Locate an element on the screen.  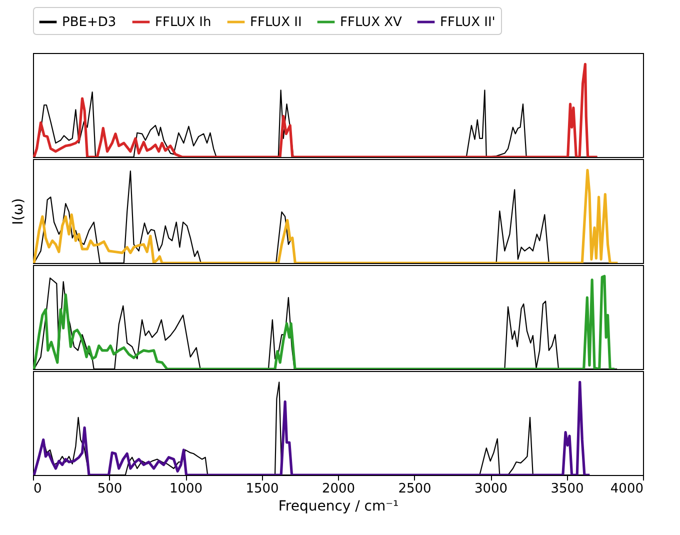
x-tick-label: 2000 is located at coordinates (339, 489).